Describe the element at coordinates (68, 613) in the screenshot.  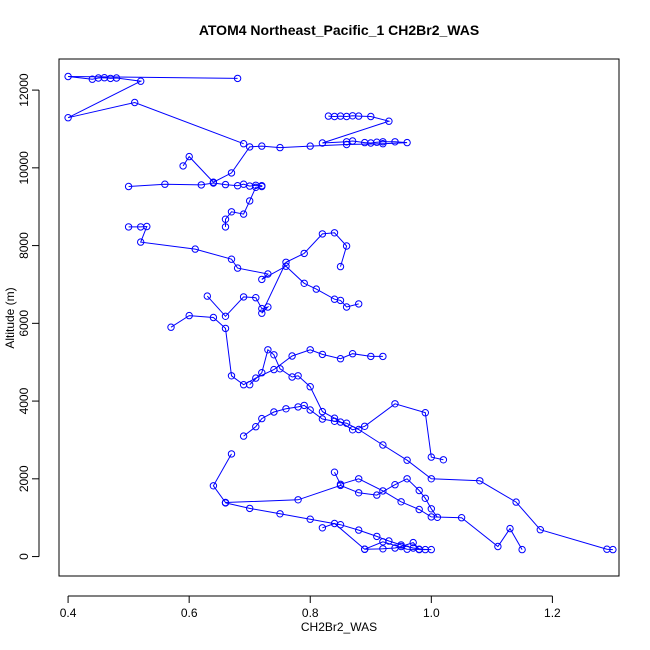
I see `x-tick-label: 0.4` at that location.